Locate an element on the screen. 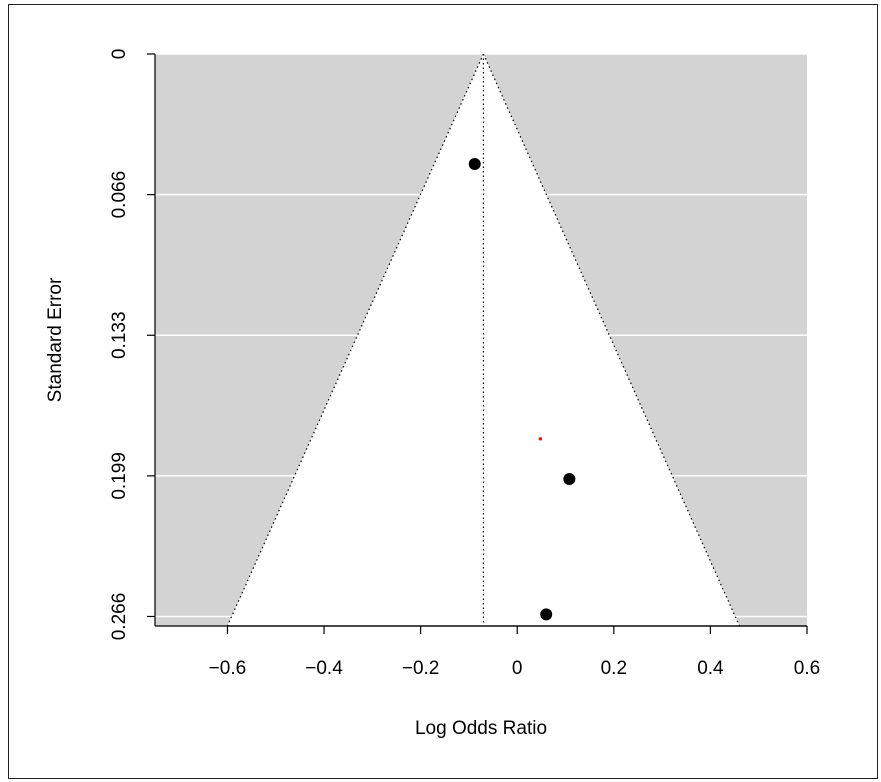 The width and height of the screenshot is (881, 782). imputed-point is located at coordinates (540, 439).